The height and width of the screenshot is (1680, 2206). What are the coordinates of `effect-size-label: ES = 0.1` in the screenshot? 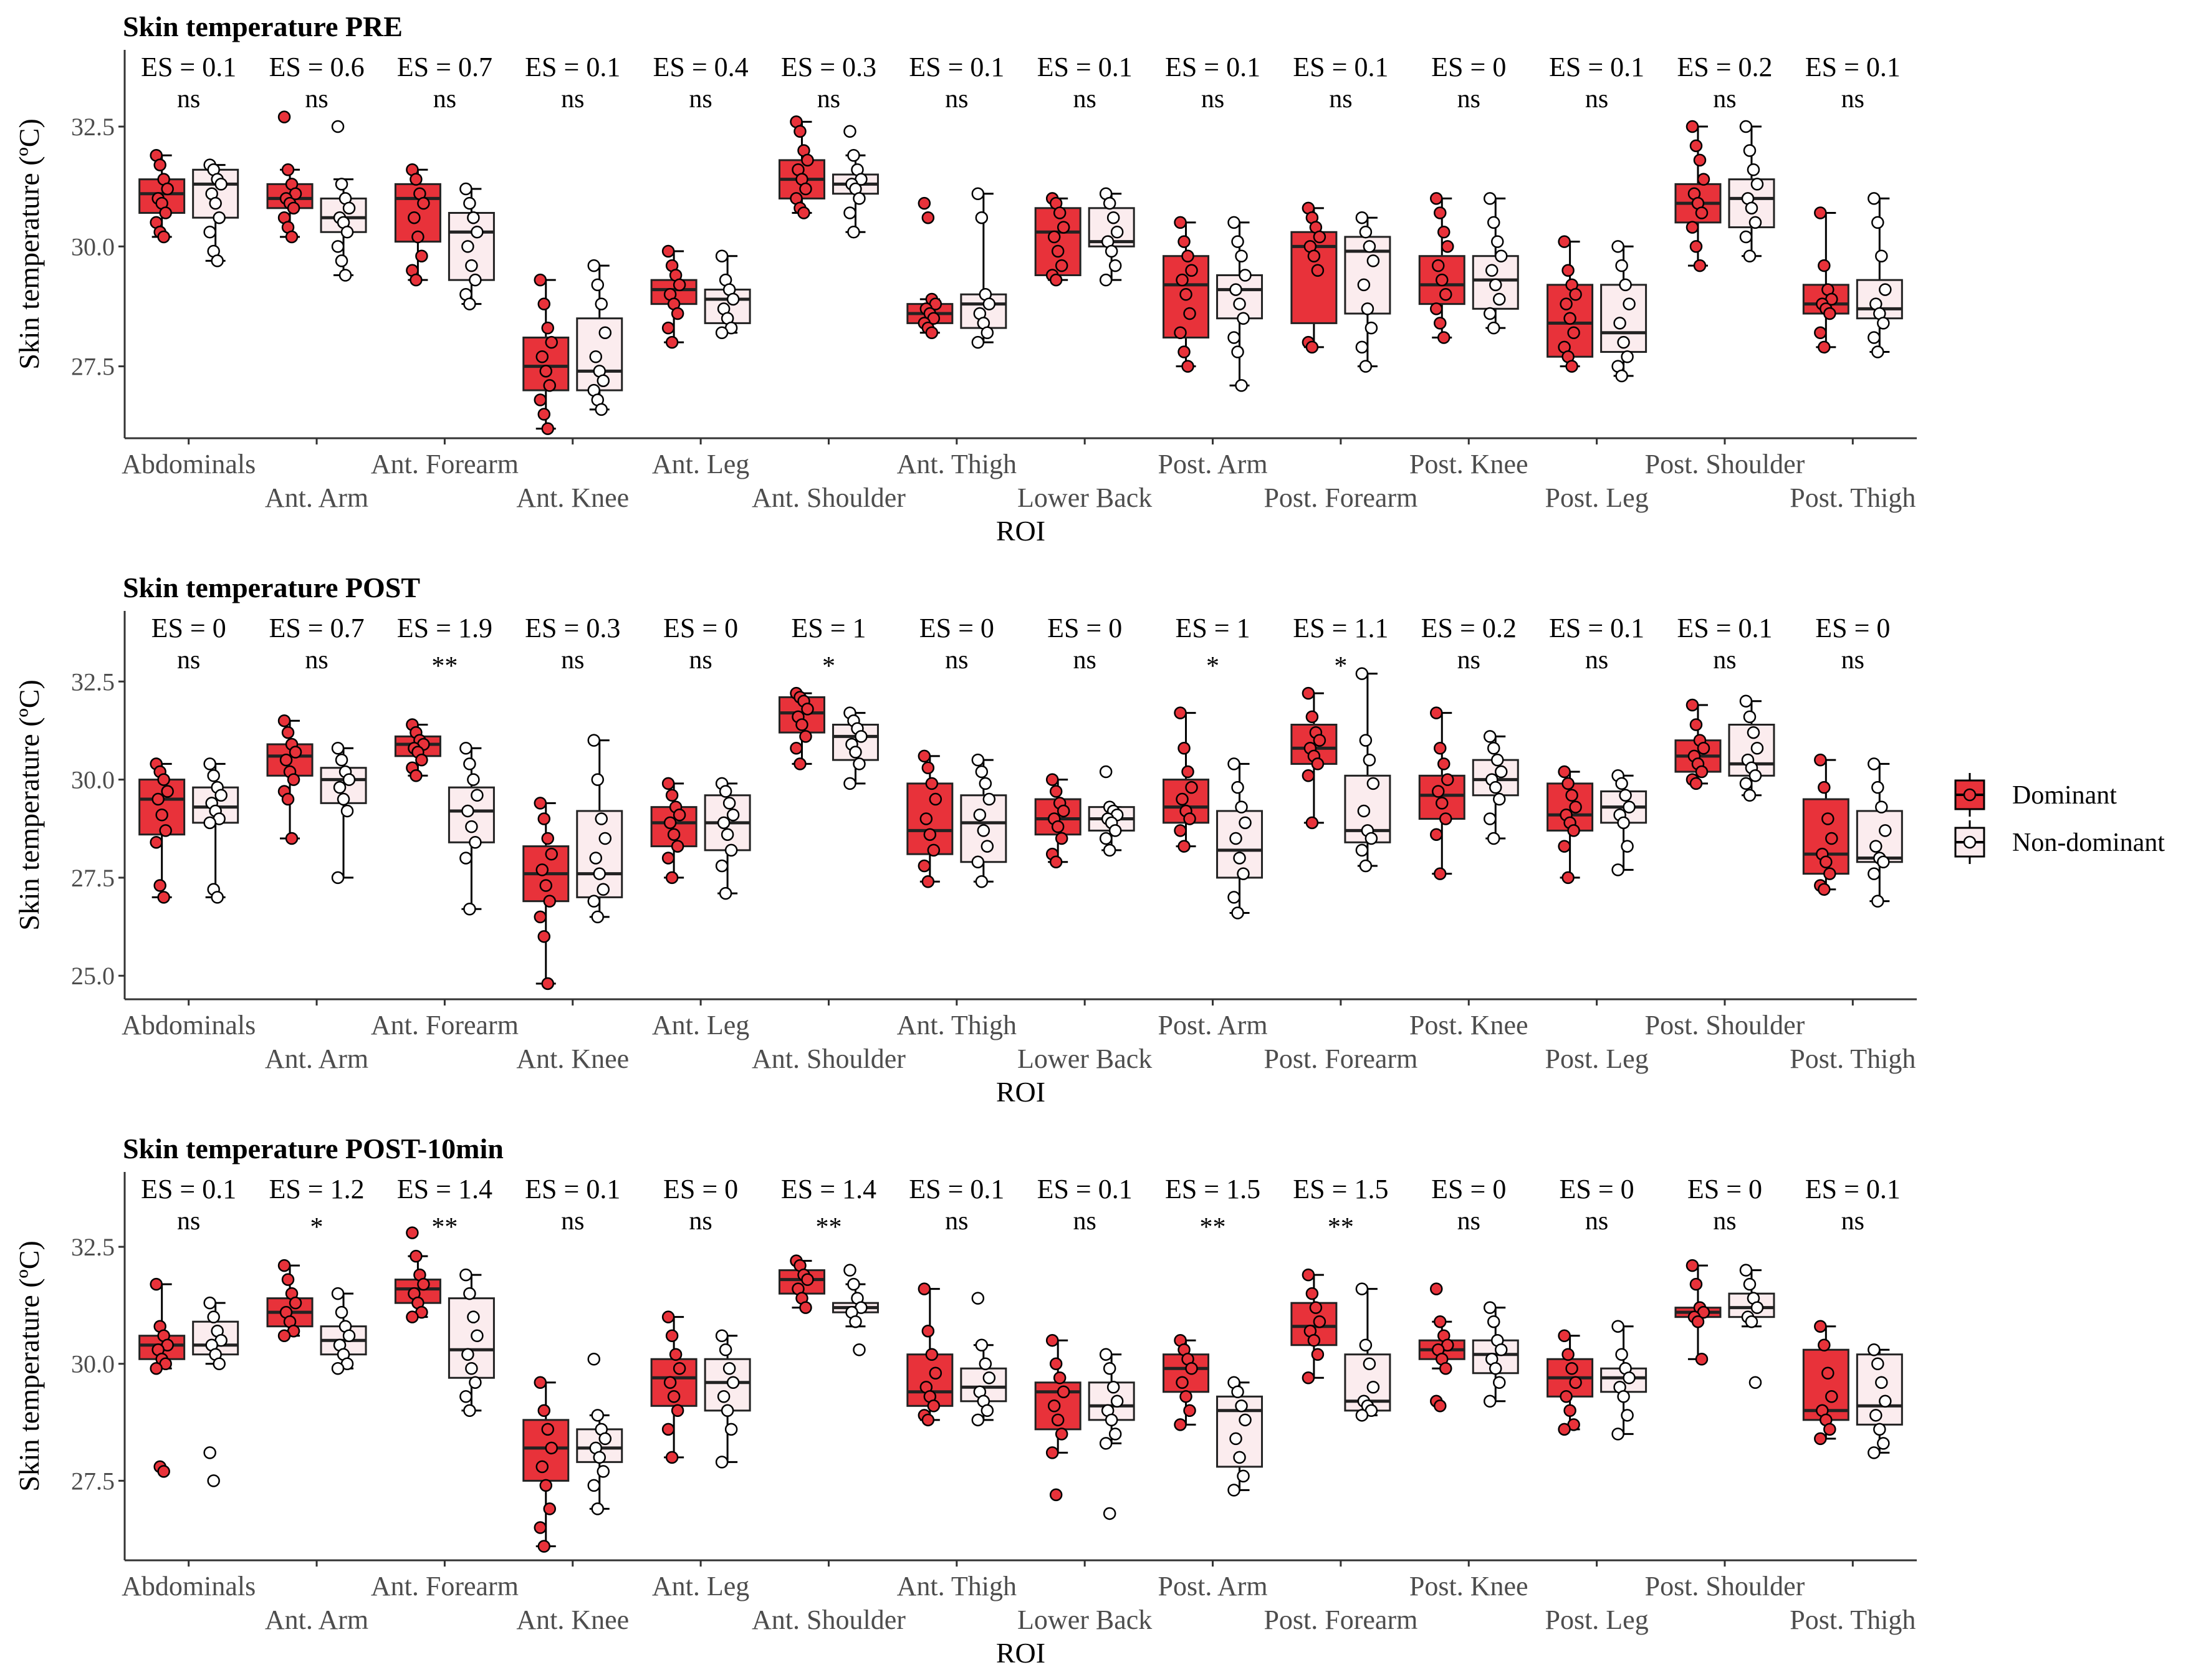 It's located at (572, 1189).